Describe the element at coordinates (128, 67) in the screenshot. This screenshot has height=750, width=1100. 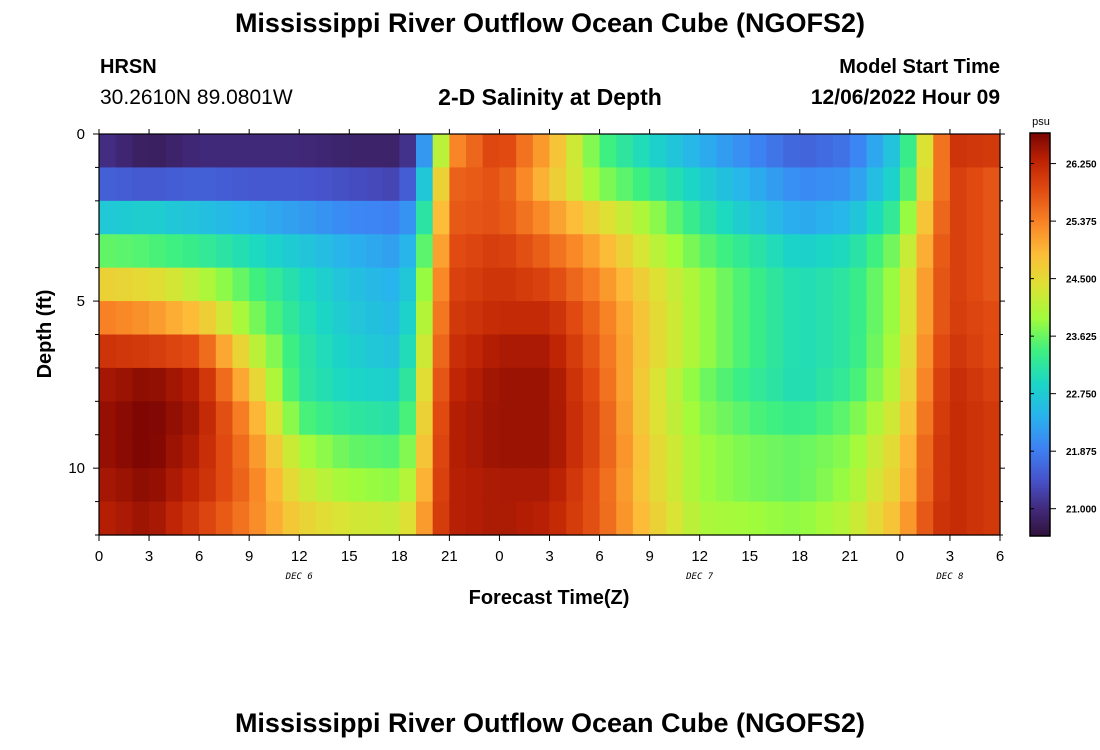
I see `station-name: HRSN` at that location.